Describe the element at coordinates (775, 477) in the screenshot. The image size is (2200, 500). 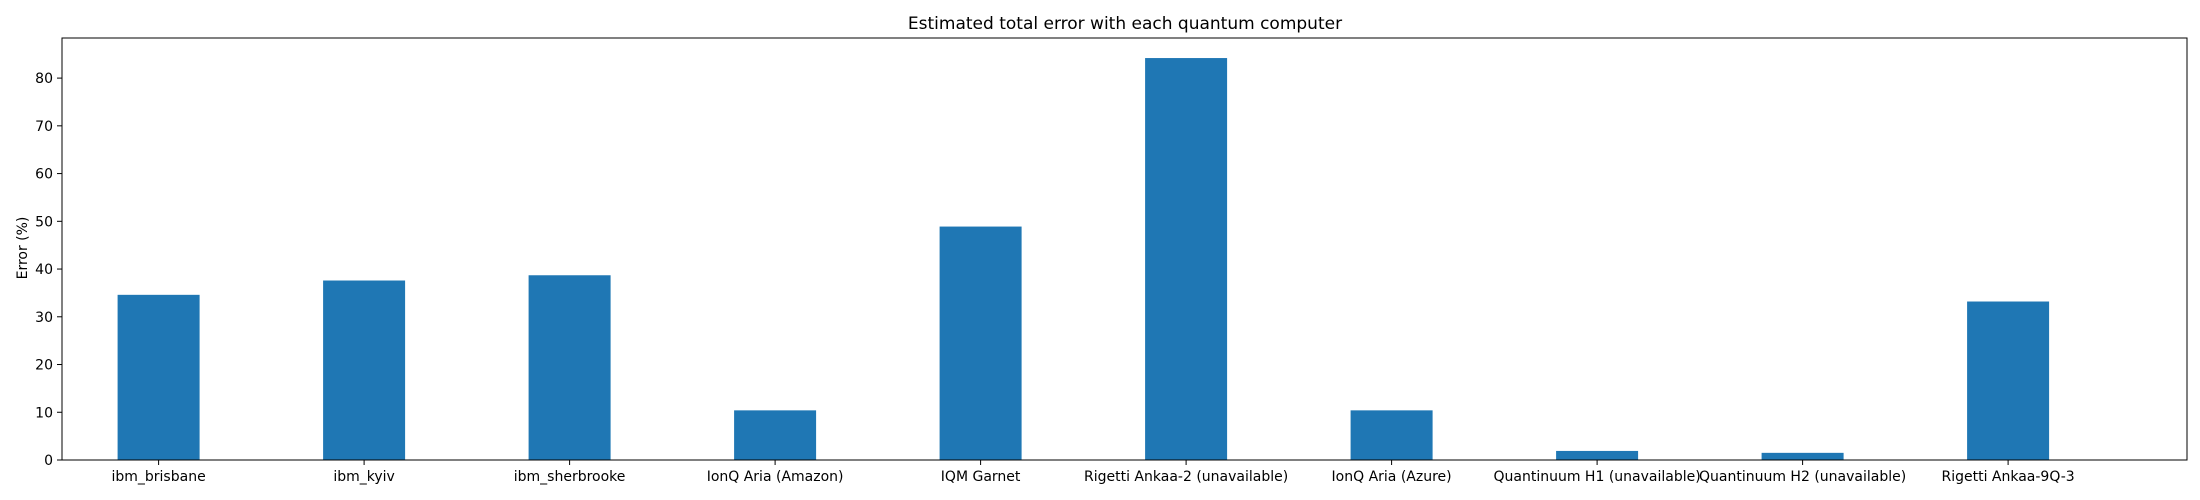
I see `x-tick-label: IonQ Aria (Amazon)` at that location.